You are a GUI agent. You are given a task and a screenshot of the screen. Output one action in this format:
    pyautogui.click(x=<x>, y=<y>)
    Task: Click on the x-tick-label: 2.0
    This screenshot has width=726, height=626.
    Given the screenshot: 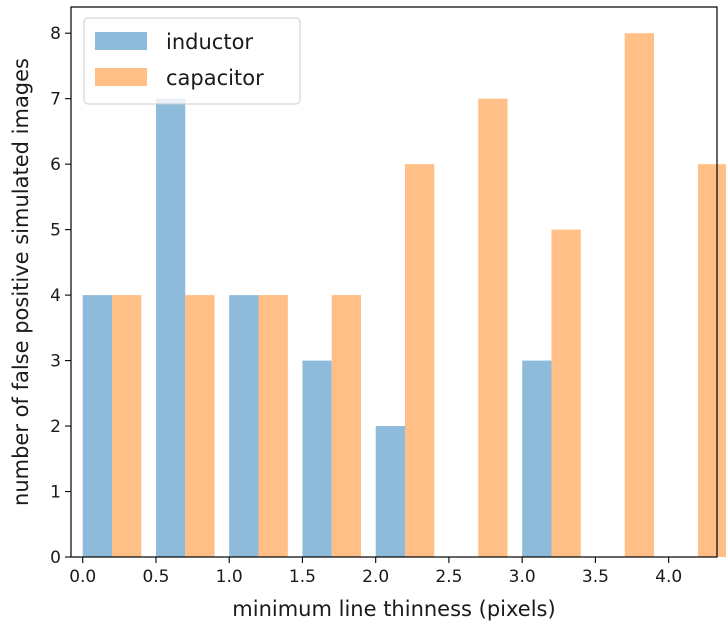 What is the action you would take?
    pyautogui.click(x=375, y=577)
    